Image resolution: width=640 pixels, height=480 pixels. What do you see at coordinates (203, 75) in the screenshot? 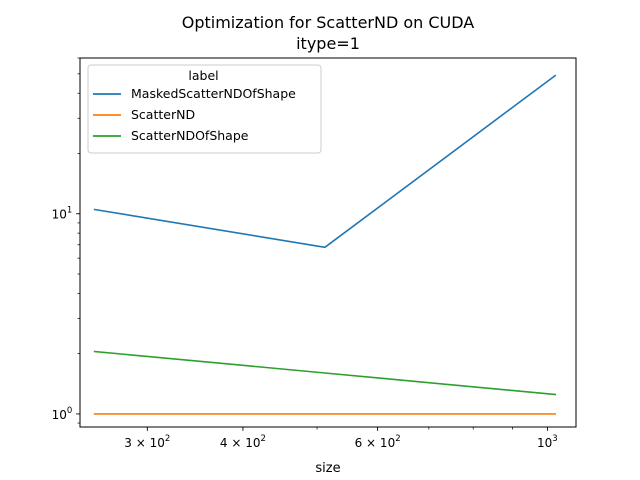
I see `legend-title: label` at bounding box center [203, 75].